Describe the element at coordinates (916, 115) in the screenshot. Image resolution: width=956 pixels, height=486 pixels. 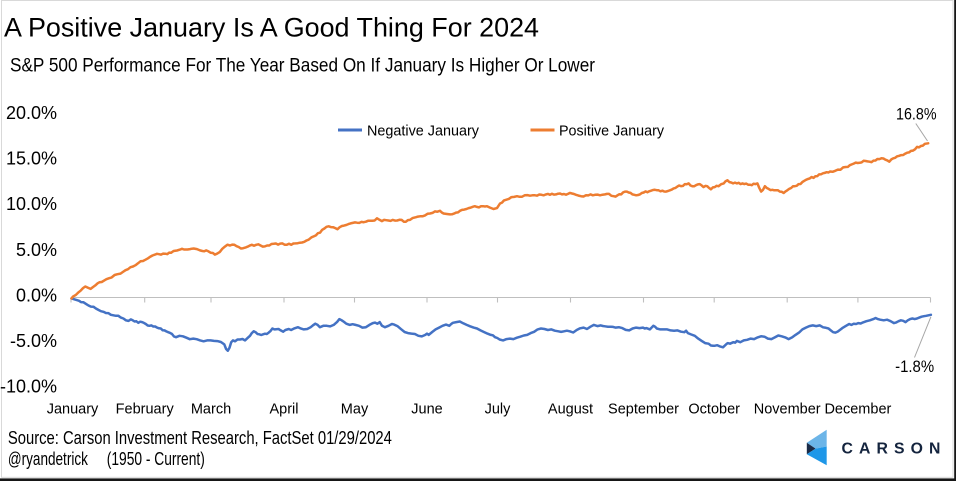
I see `svg-text: 16.8%` at that location.